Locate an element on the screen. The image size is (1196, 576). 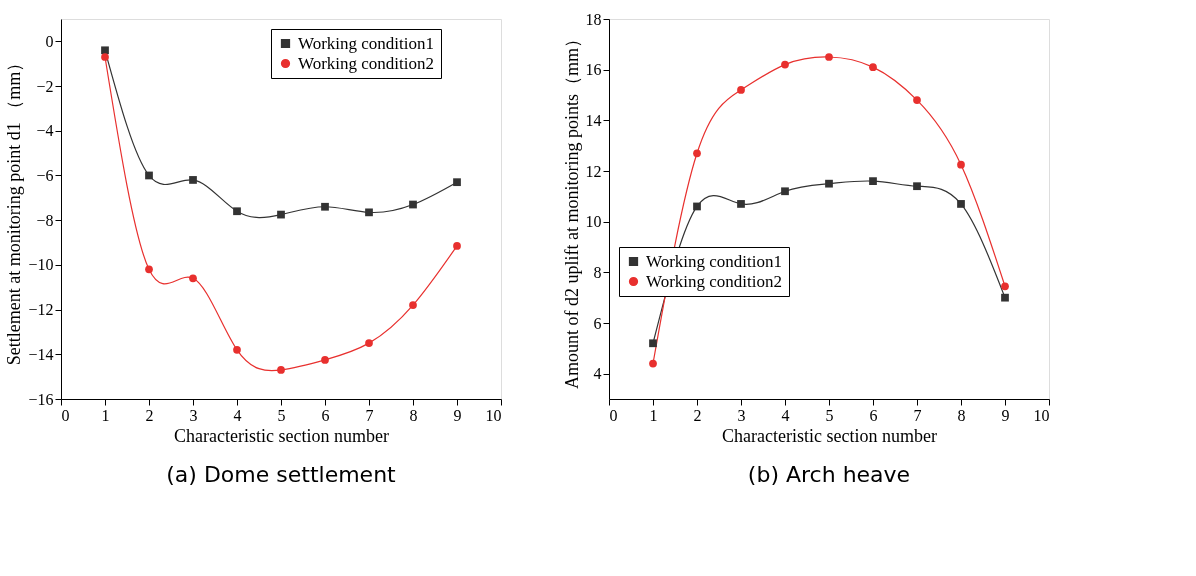
text: (b) Arch heave is located at coordinates (829, 474).